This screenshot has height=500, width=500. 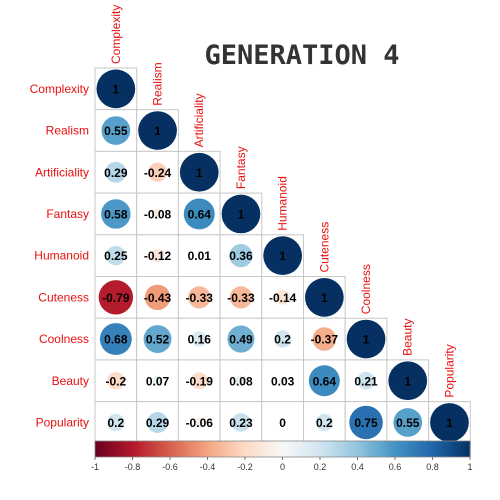 I want to click on column-label: Beauty, so click(x=408, y=337).